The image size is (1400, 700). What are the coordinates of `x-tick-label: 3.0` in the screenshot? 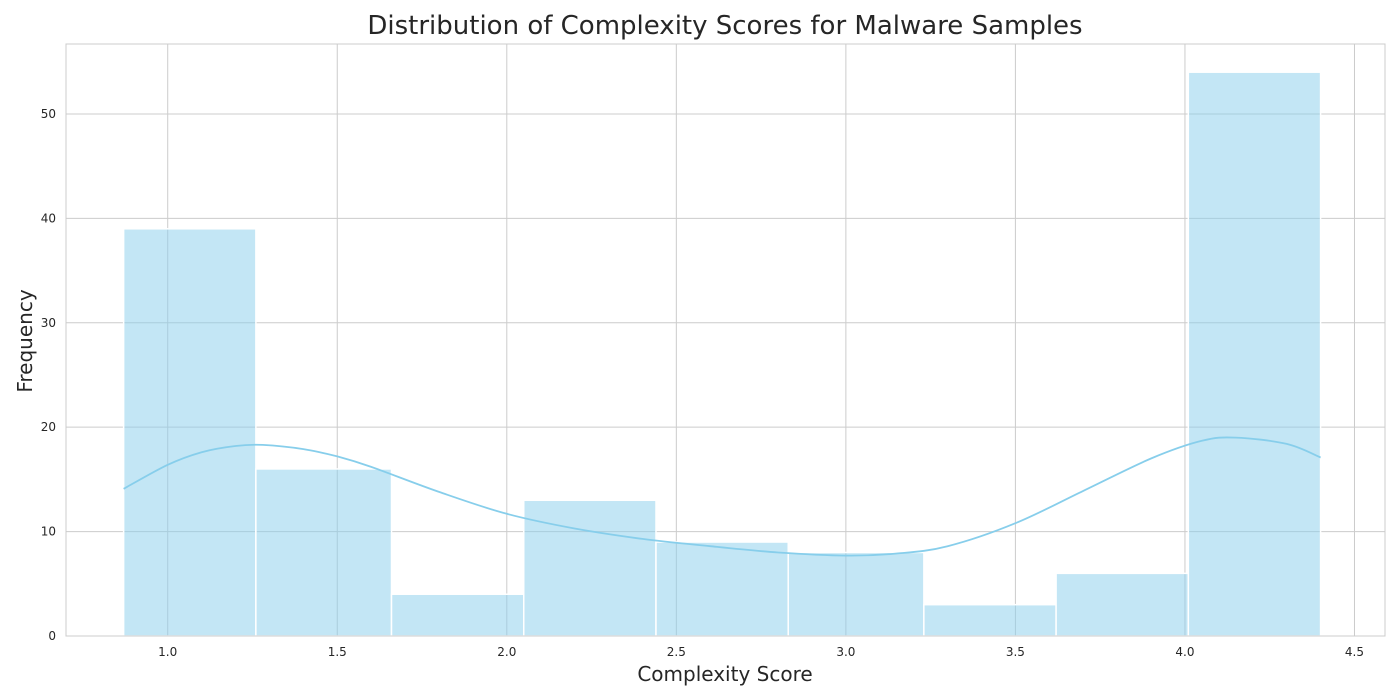 It's located at (845, 652).